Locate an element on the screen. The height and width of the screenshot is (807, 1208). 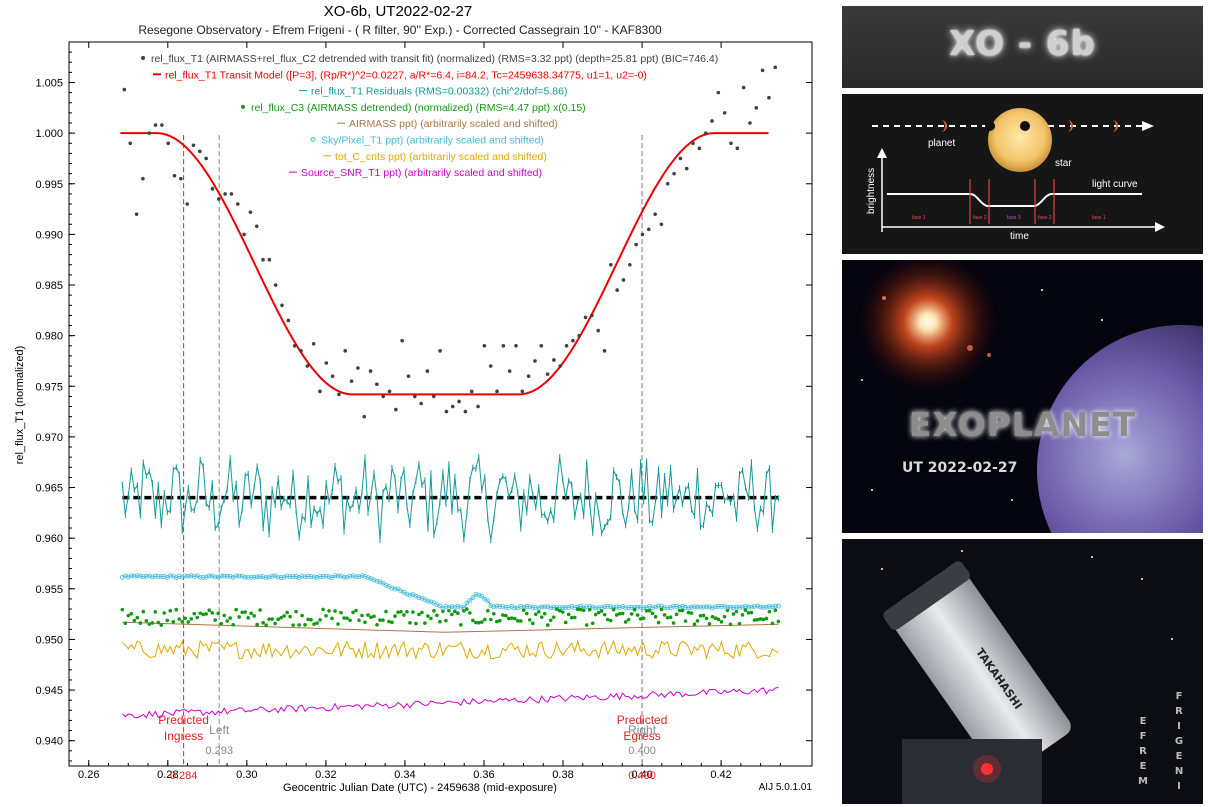
light-curve-label: light curve is located at coordinates (1115, 184).